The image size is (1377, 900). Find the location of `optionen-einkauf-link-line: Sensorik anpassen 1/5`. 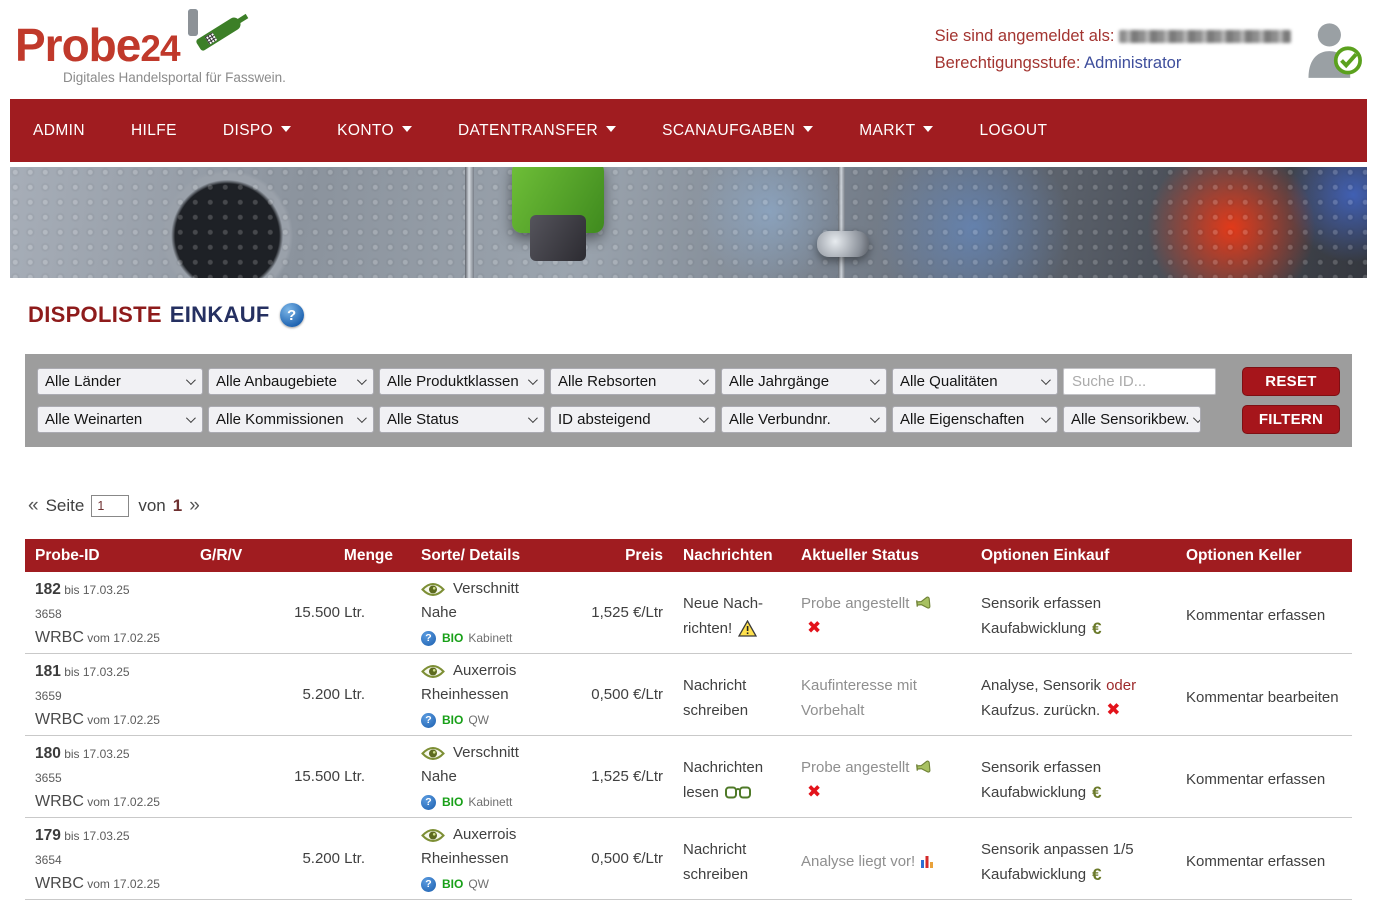

optionen-einkauf-link-line: Sensorik anpassen 1/5 is located at coordinates (1057, 849).